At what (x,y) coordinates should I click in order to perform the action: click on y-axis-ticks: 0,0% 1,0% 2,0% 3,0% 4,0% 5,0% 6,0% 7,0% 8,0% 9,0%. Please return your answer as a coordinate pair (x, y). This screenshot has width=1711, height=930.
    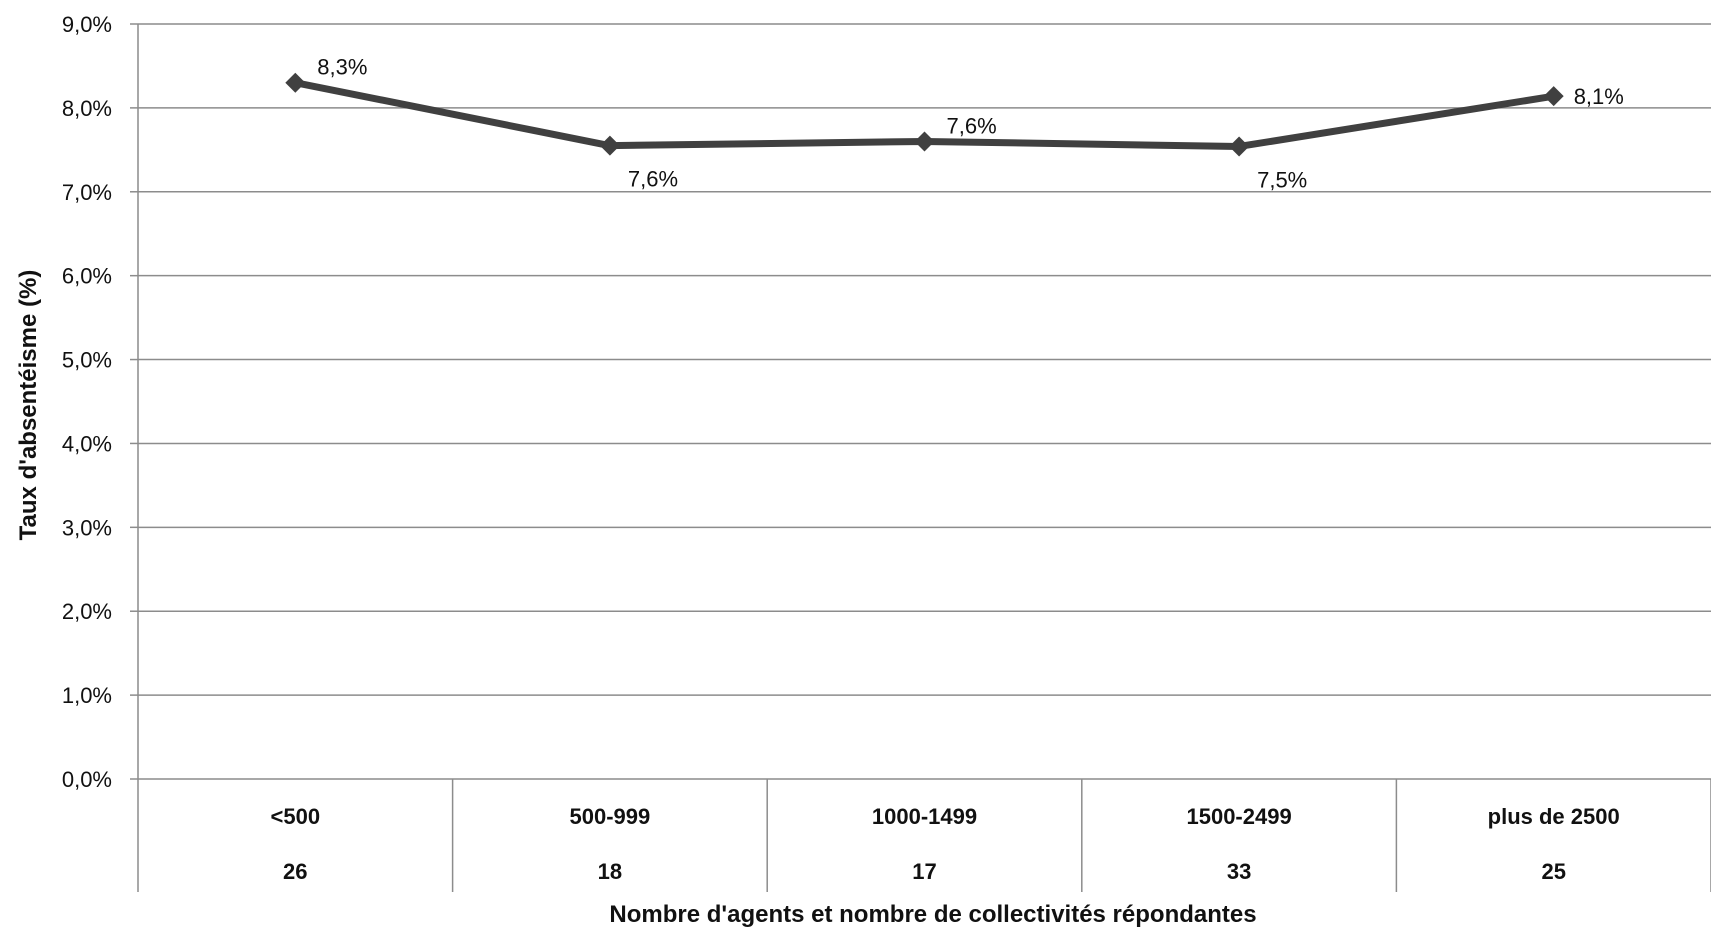
    Looking at the image, I should click on (100, 402).